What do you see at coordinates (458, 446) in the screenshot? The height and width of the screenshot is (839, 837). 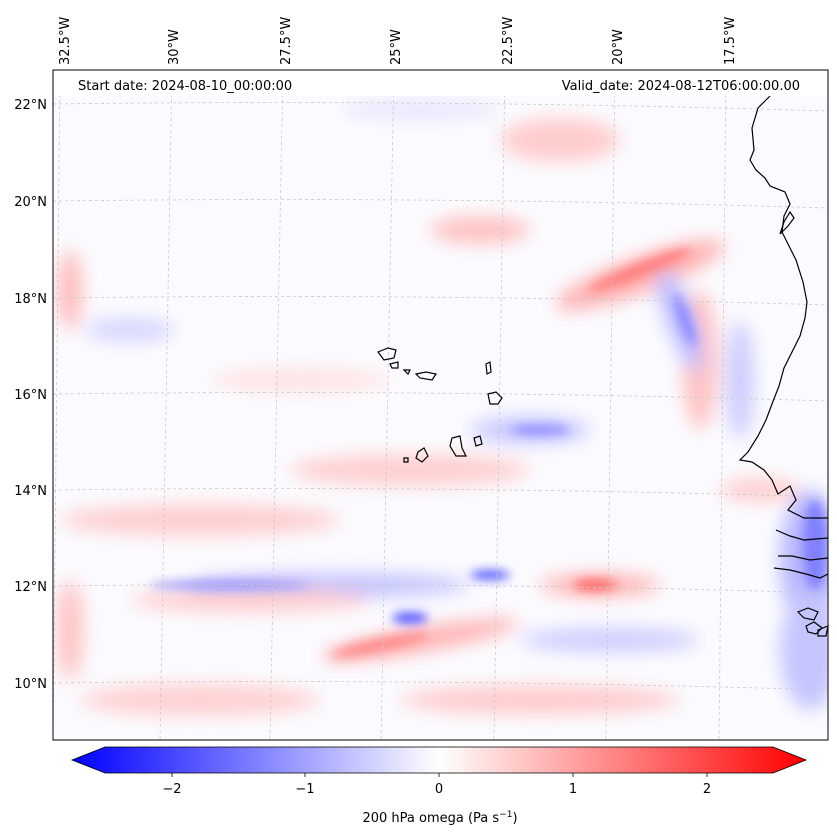 I see `island-santiago` at bounding box center [458, 446].